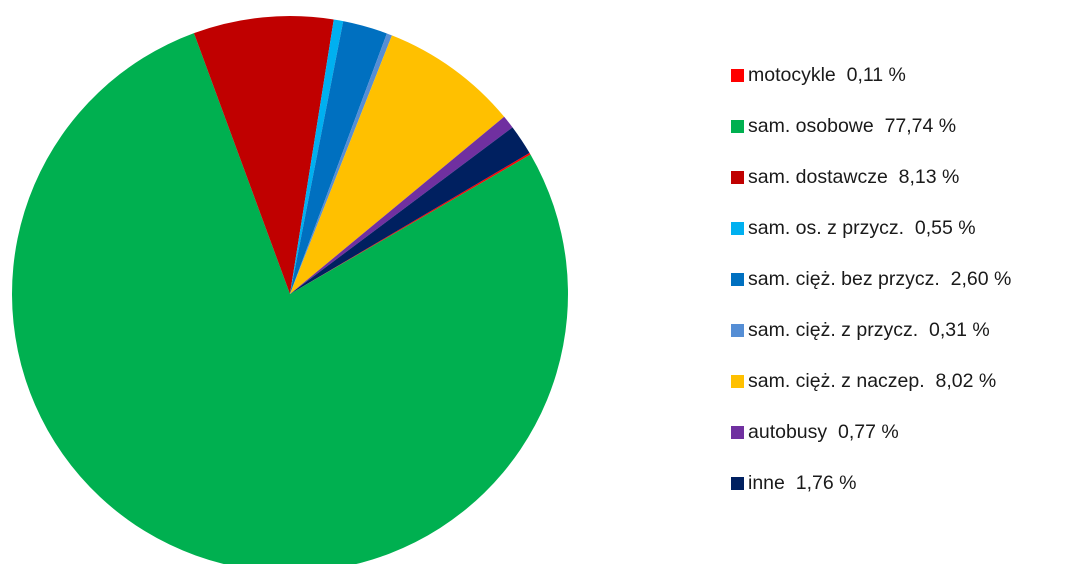 This screenshot has width=1086, height=564. What do you see at coordinates (871, 483) in the screenshot?
I see `legend-item-8: inne 1,76 %` at bounding box center [871, 483].